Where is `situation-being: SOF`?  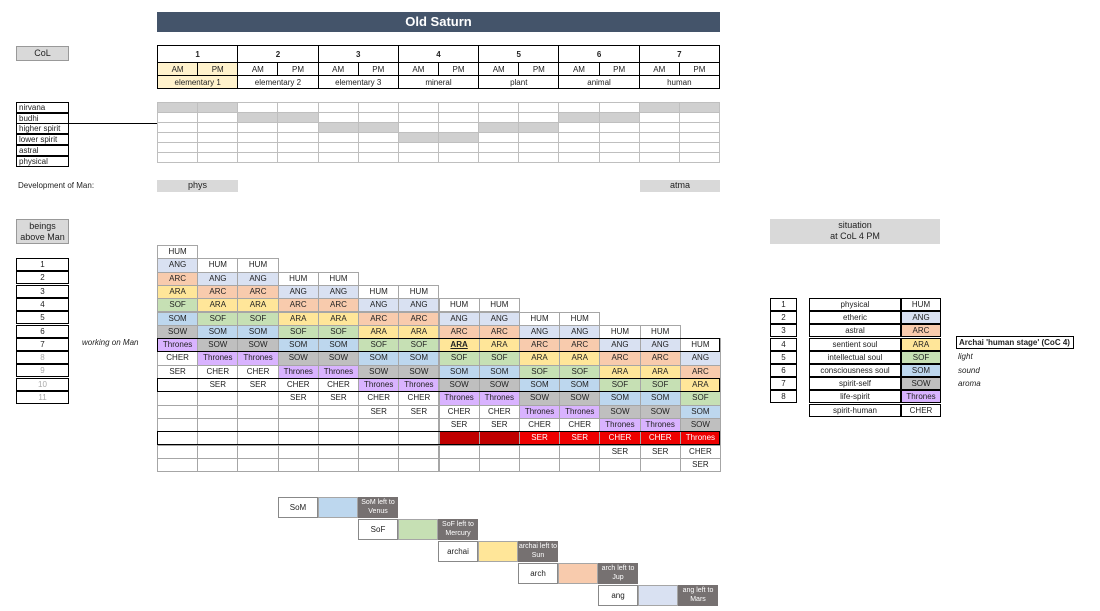
situation-being: SOF is located at coordinates (921, 357).